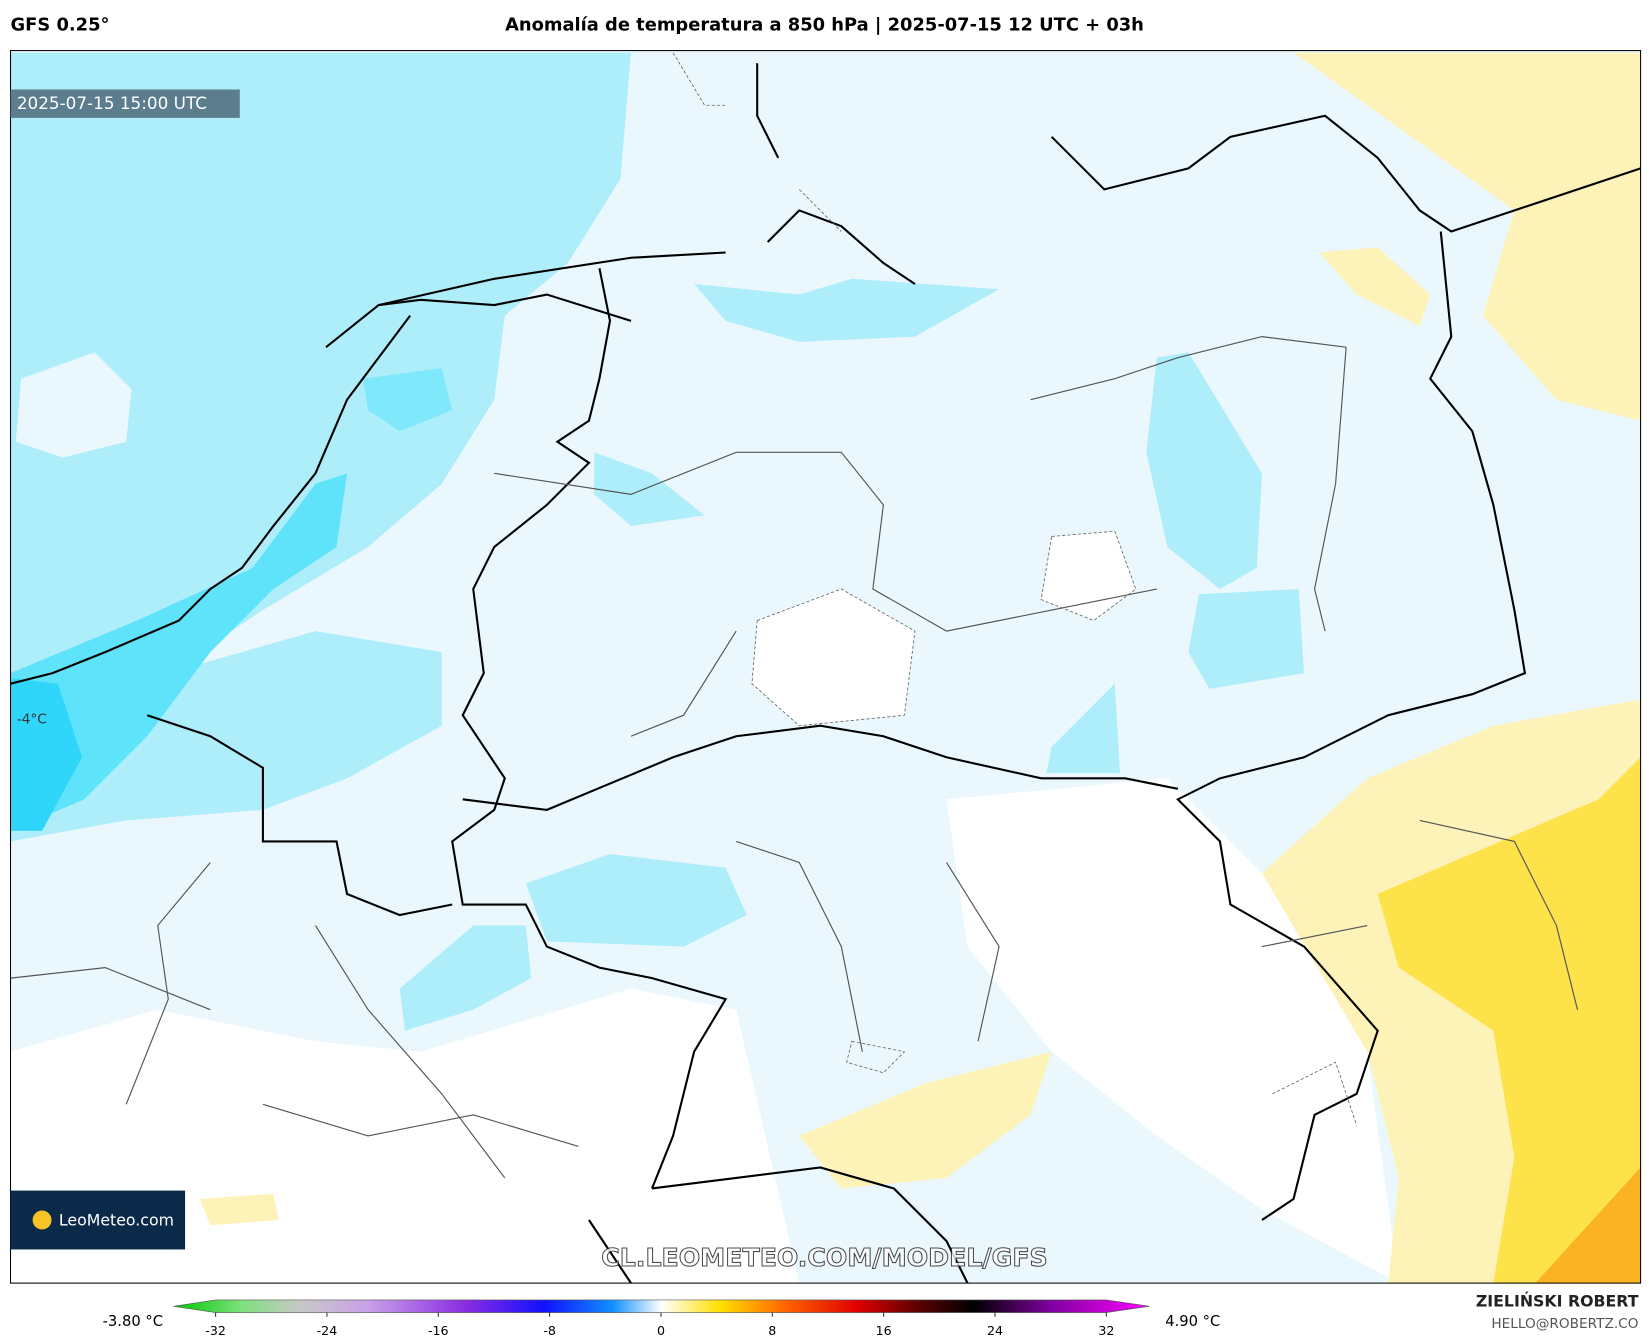  I want to click on warm-anomaly-strong, so click(1509, 1020).